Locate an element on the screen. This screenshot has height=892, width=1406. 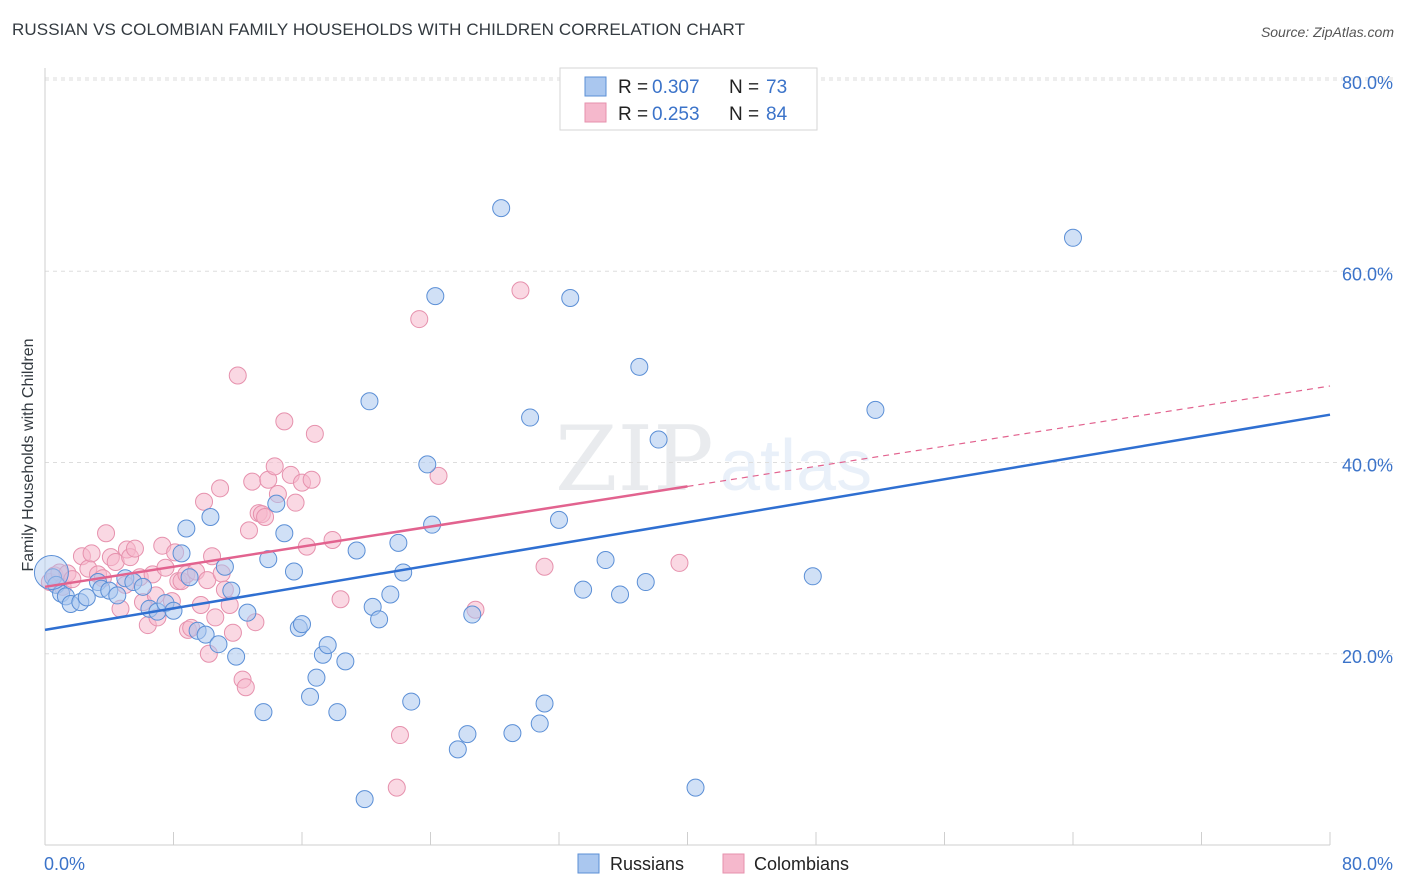
legend: R = 0.307 N = 73 R = 0.253 N = 84 is located at coordinates (688, 99).